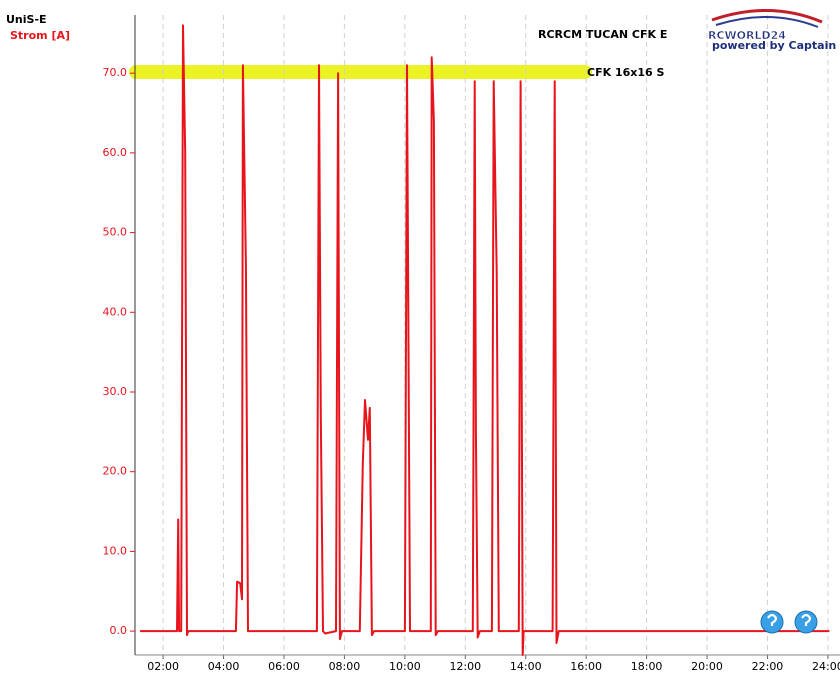  I want to click on y-tick-label: 40.0, so click(115, 311).